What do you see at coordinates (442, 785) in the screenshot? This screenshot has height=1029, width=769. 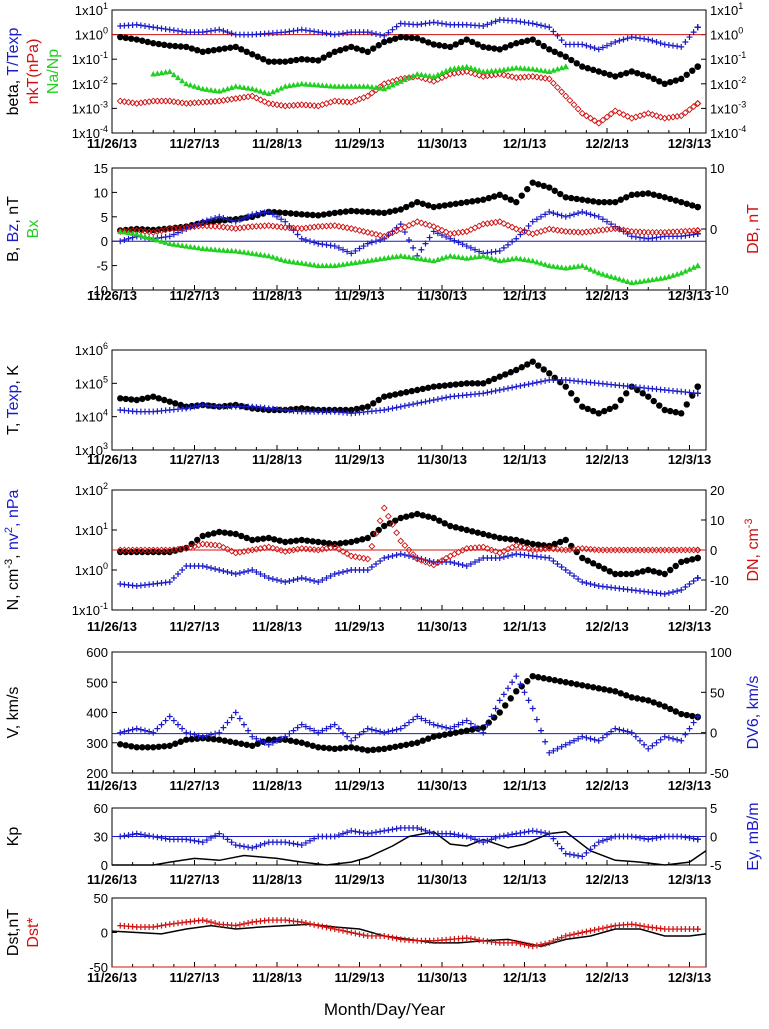 I see `x-tick-label: 11/30/13` at bounding box center [442, 785].